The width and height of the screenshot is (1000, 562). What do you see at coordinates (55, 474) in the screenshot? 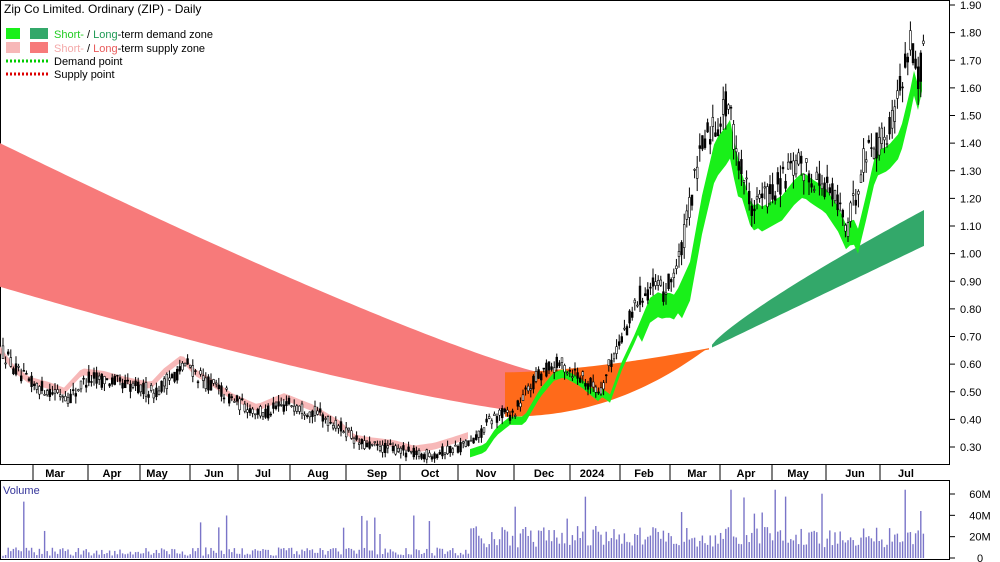
I see `month-label: Mar` at bounding box center [55, 474].